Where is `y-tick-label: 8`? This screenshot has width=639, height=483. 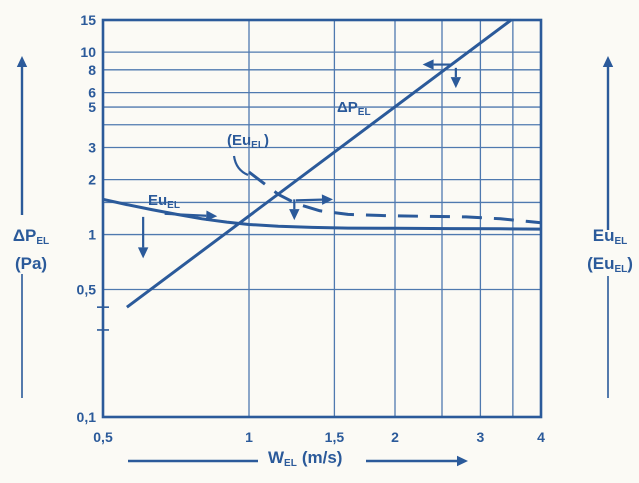
y-tick-label: 8 is located at coordinates (92, 70).